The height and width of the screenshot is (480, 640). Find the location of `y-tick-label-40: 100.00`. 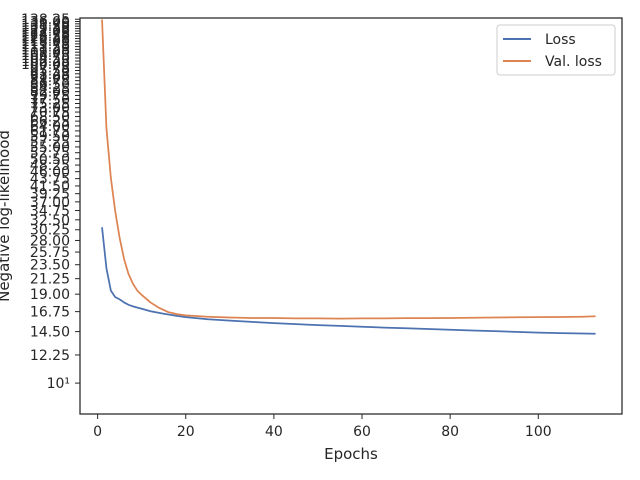

y-tick-label-40: 100.00 is located at coordinates (45, 65).